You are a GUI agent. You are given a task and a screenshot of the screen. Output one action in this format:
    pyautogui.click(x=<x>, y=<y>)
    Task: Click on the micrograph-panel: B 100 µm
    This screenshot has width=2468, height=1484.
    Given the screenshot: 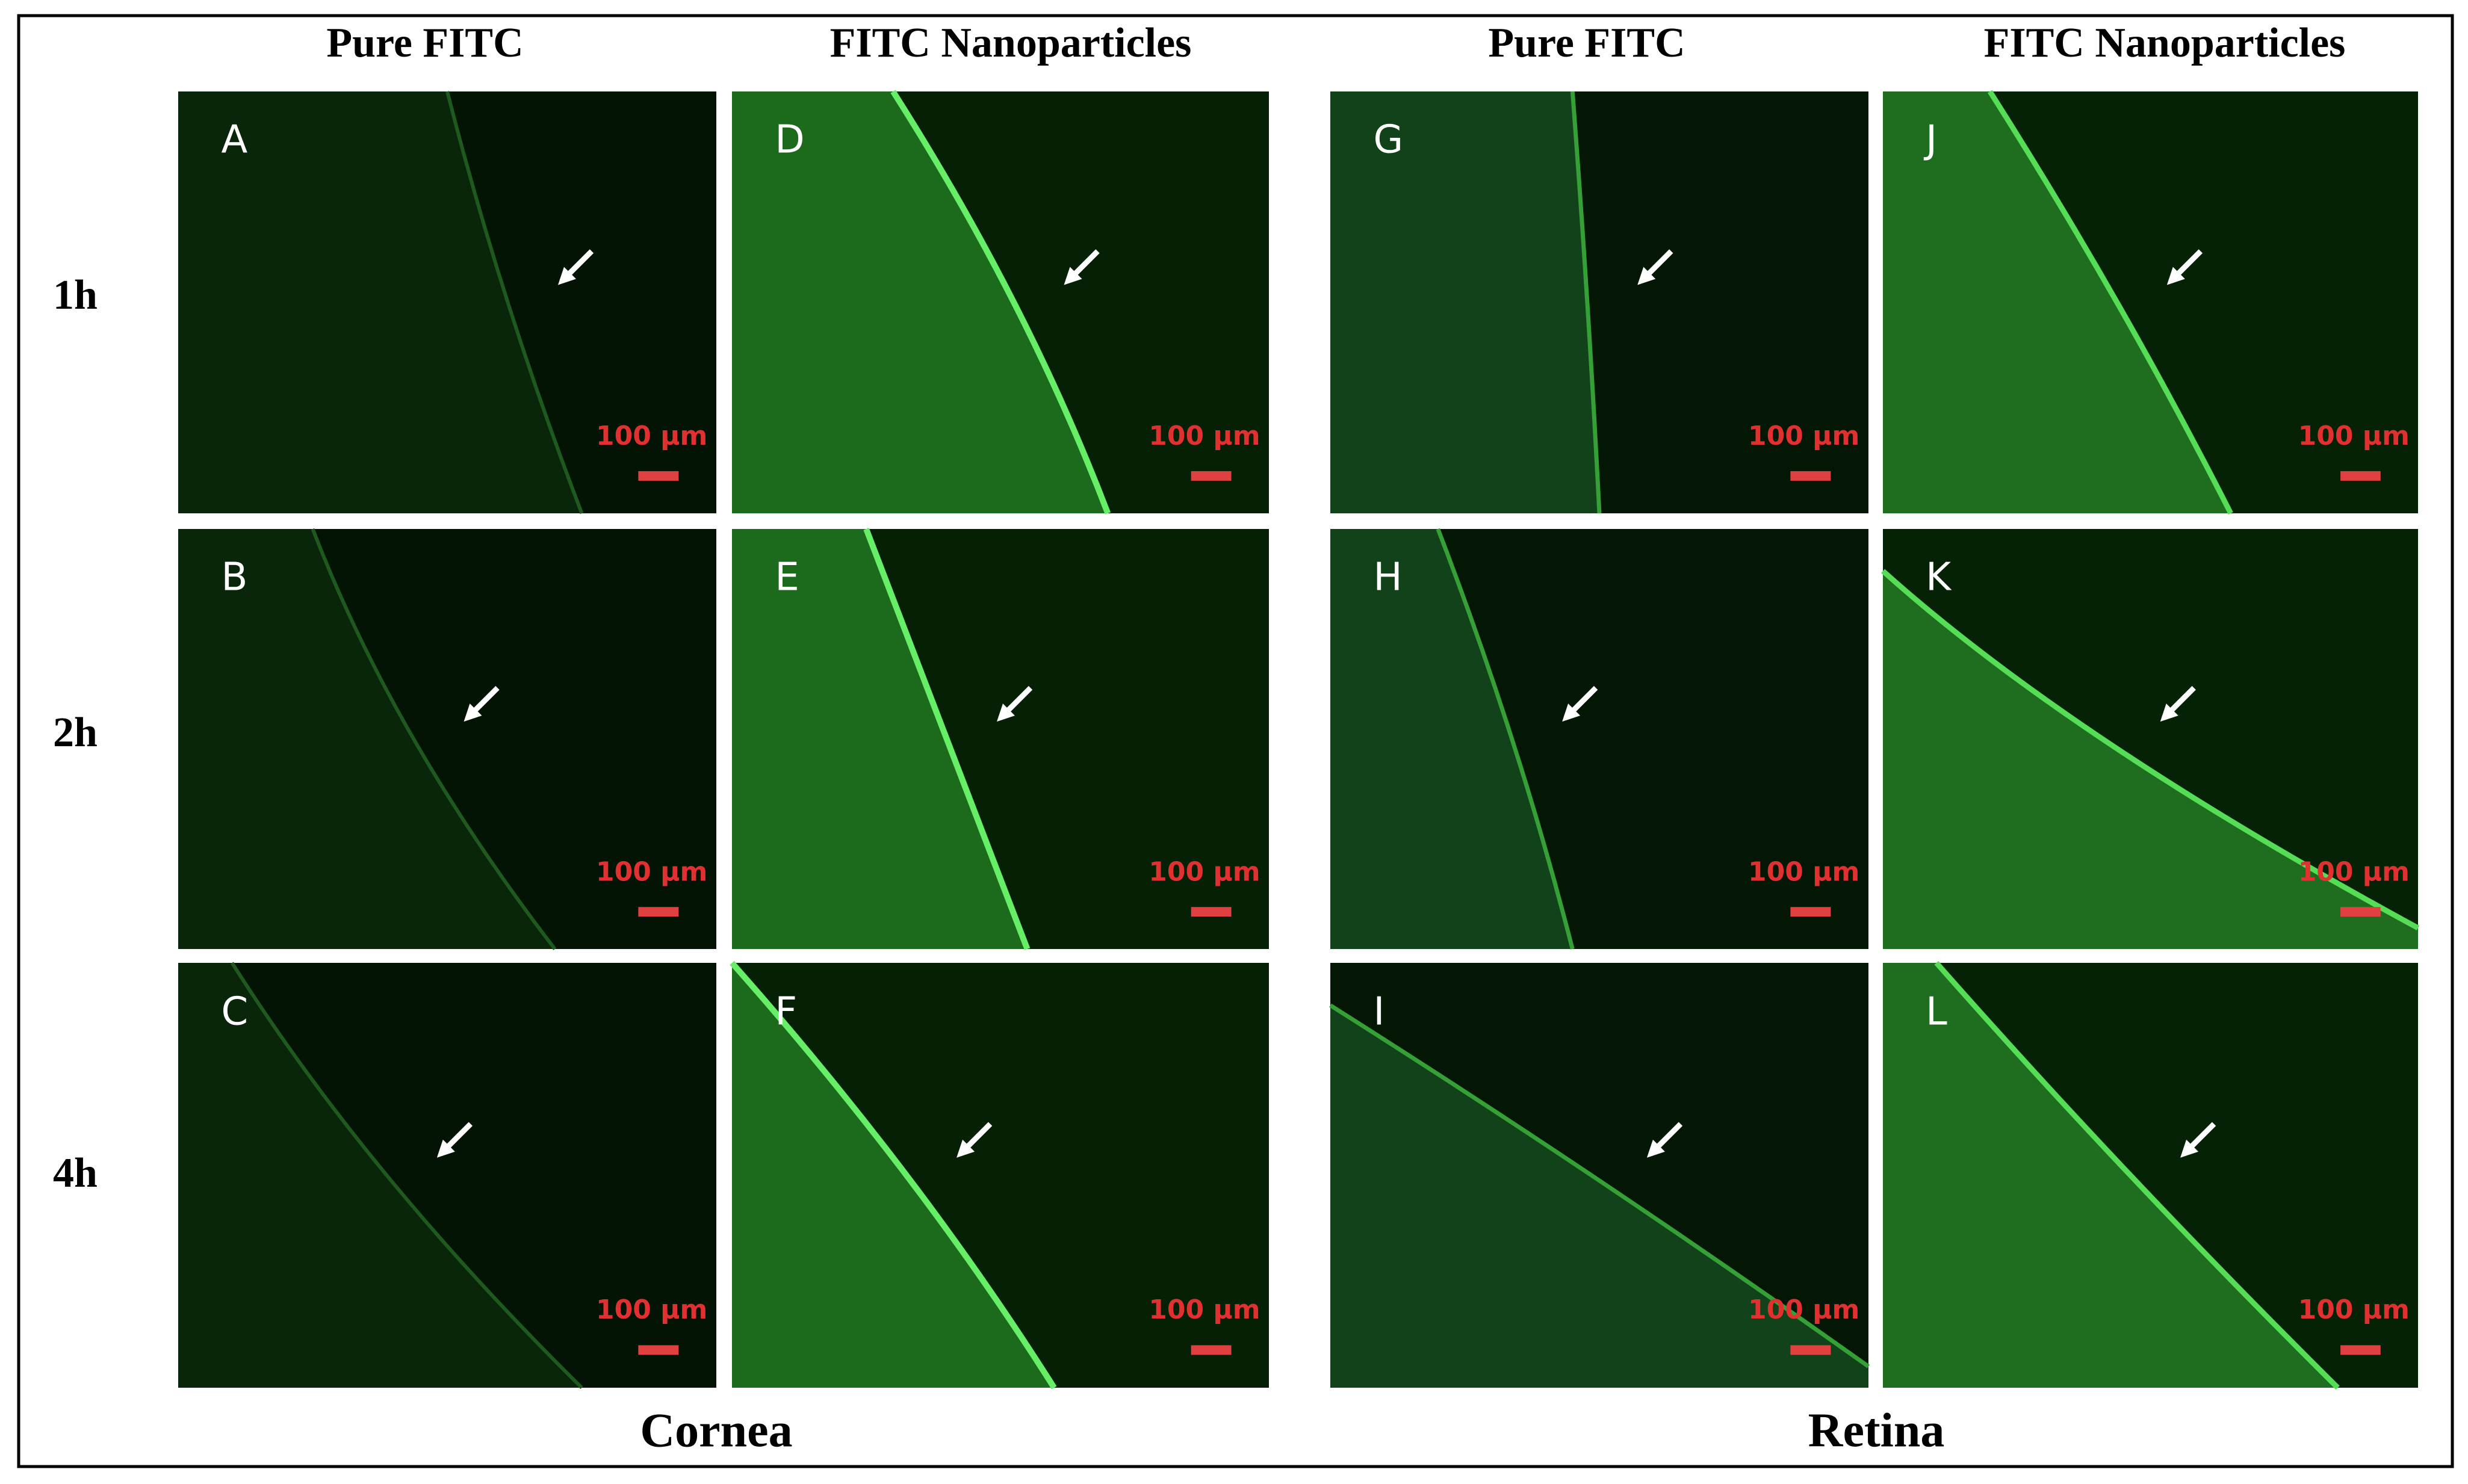 What is the action you would take?
    pyautogui.click(x=447, y=739)
    